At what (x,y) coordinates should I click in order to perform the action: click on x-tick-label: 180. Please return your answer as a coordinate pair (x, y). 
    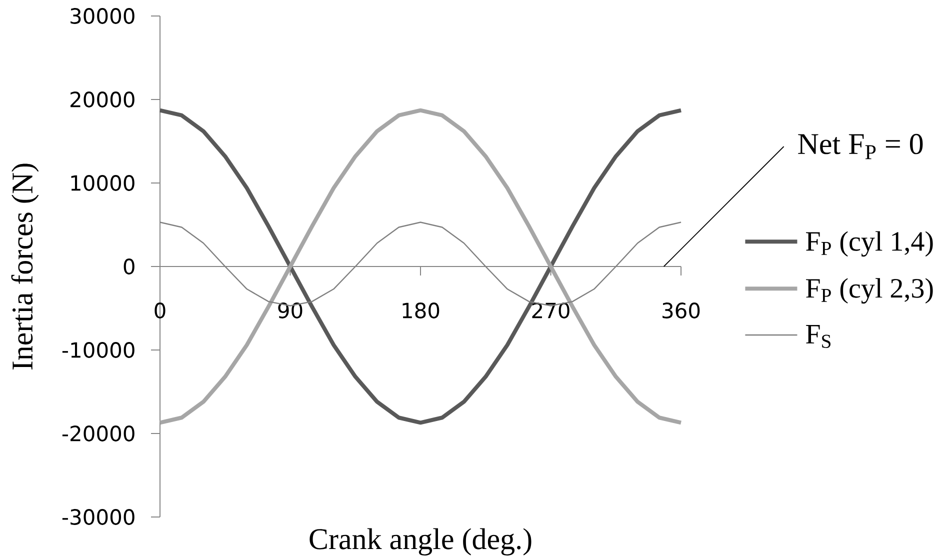
    Looking at the image, I should click on (421, 310).